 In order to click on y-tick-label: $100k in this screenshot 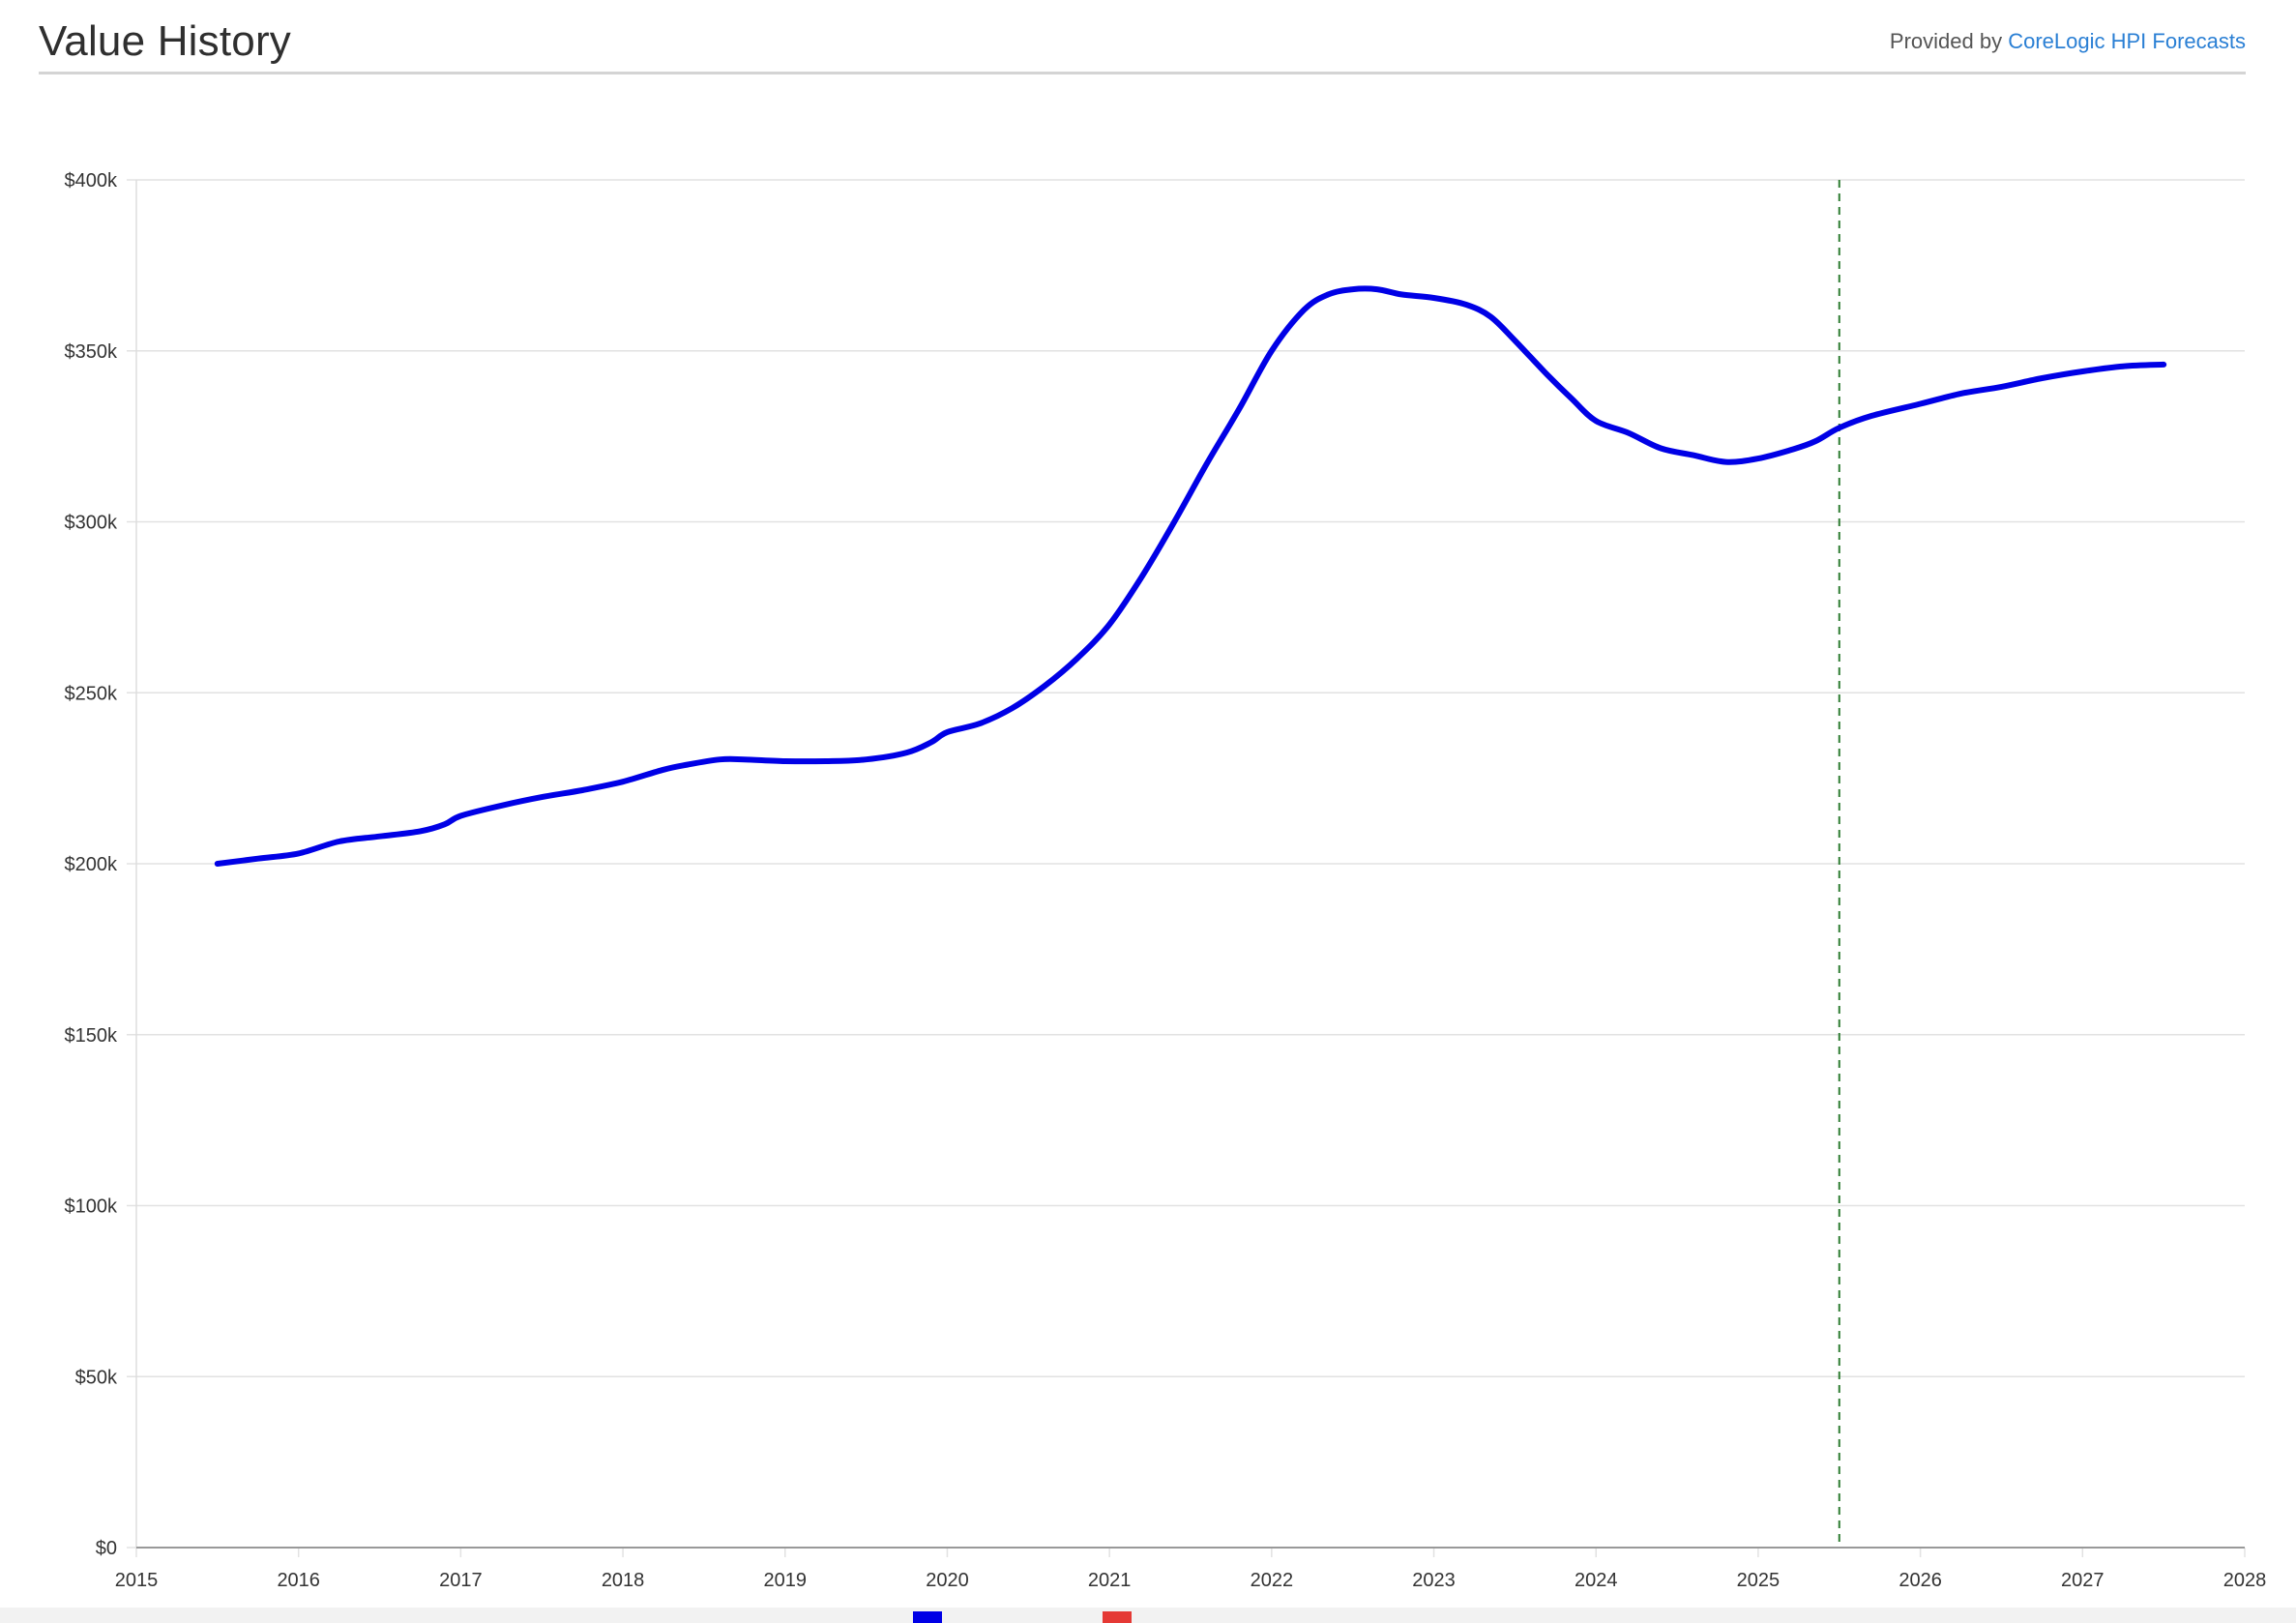, I will do `click(91, 1207)`.